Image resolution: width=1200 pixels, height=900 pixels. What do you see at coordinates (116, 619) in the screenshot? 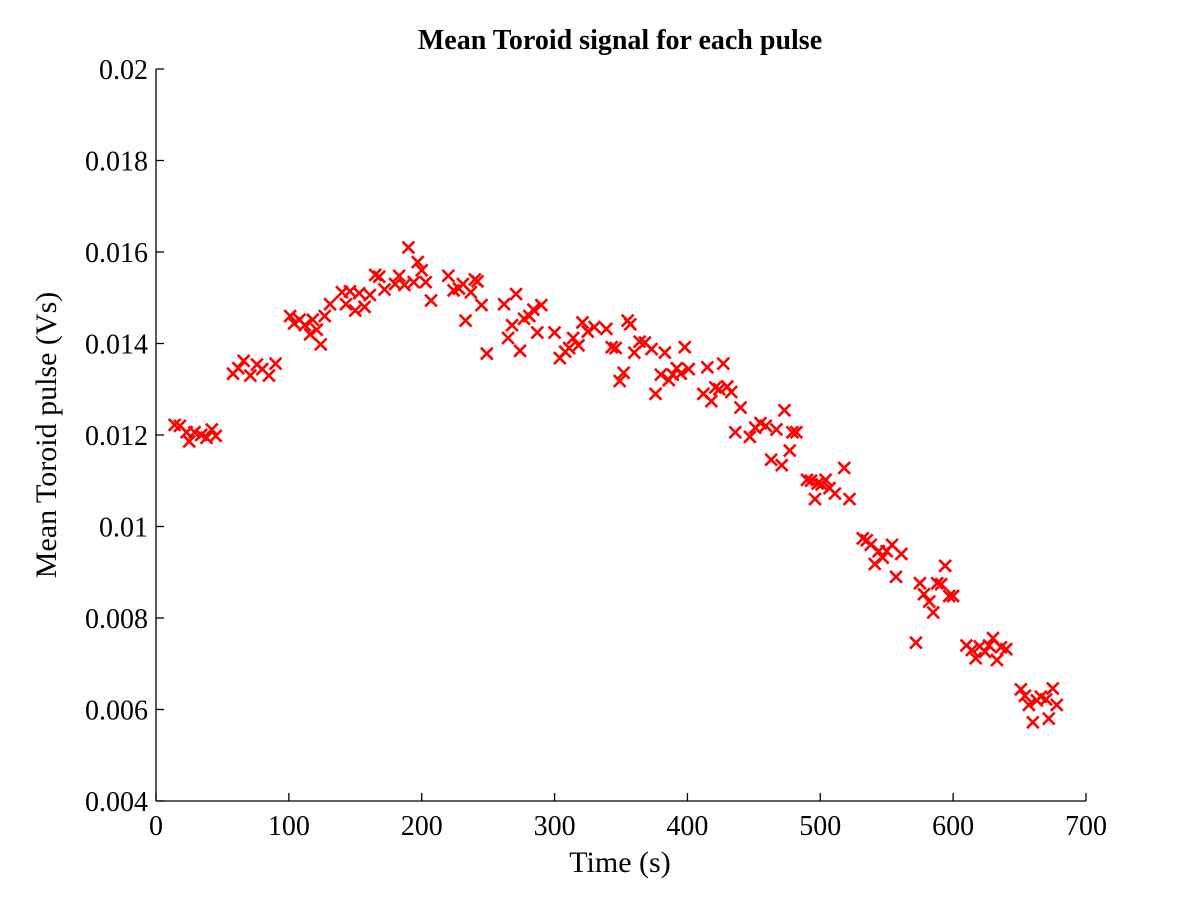
I see `y-tick-label: 0.008` at bounding box center [116, 619].